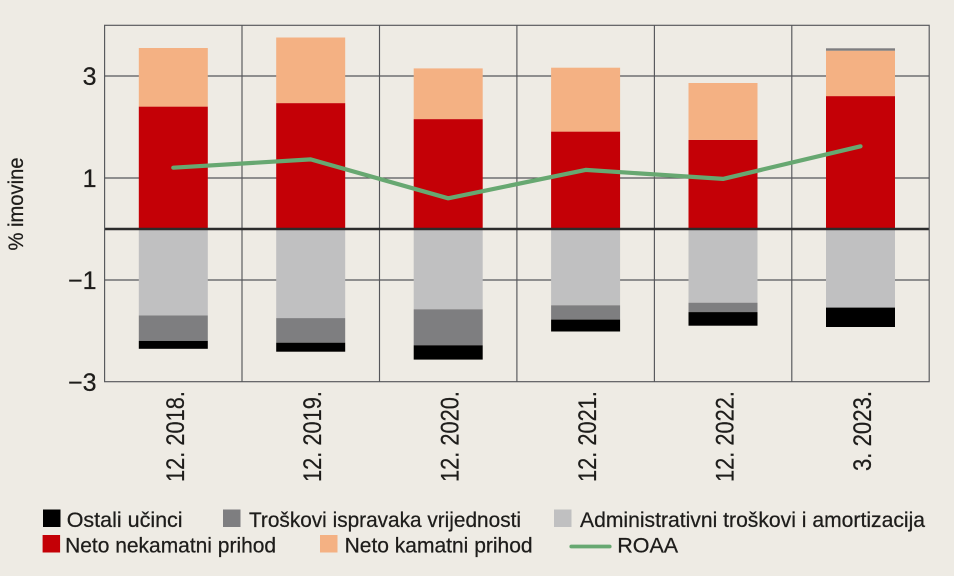  I want to click on svg-text: 12. 2018., so click(176, 436).